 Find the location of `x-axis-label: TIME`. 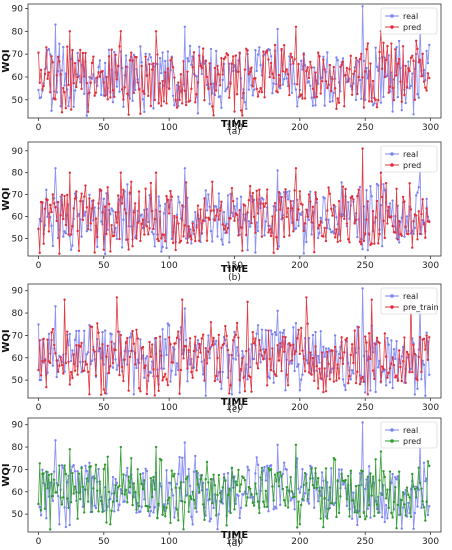

x-axis-label: TIME is located at coordinates (234, 269).